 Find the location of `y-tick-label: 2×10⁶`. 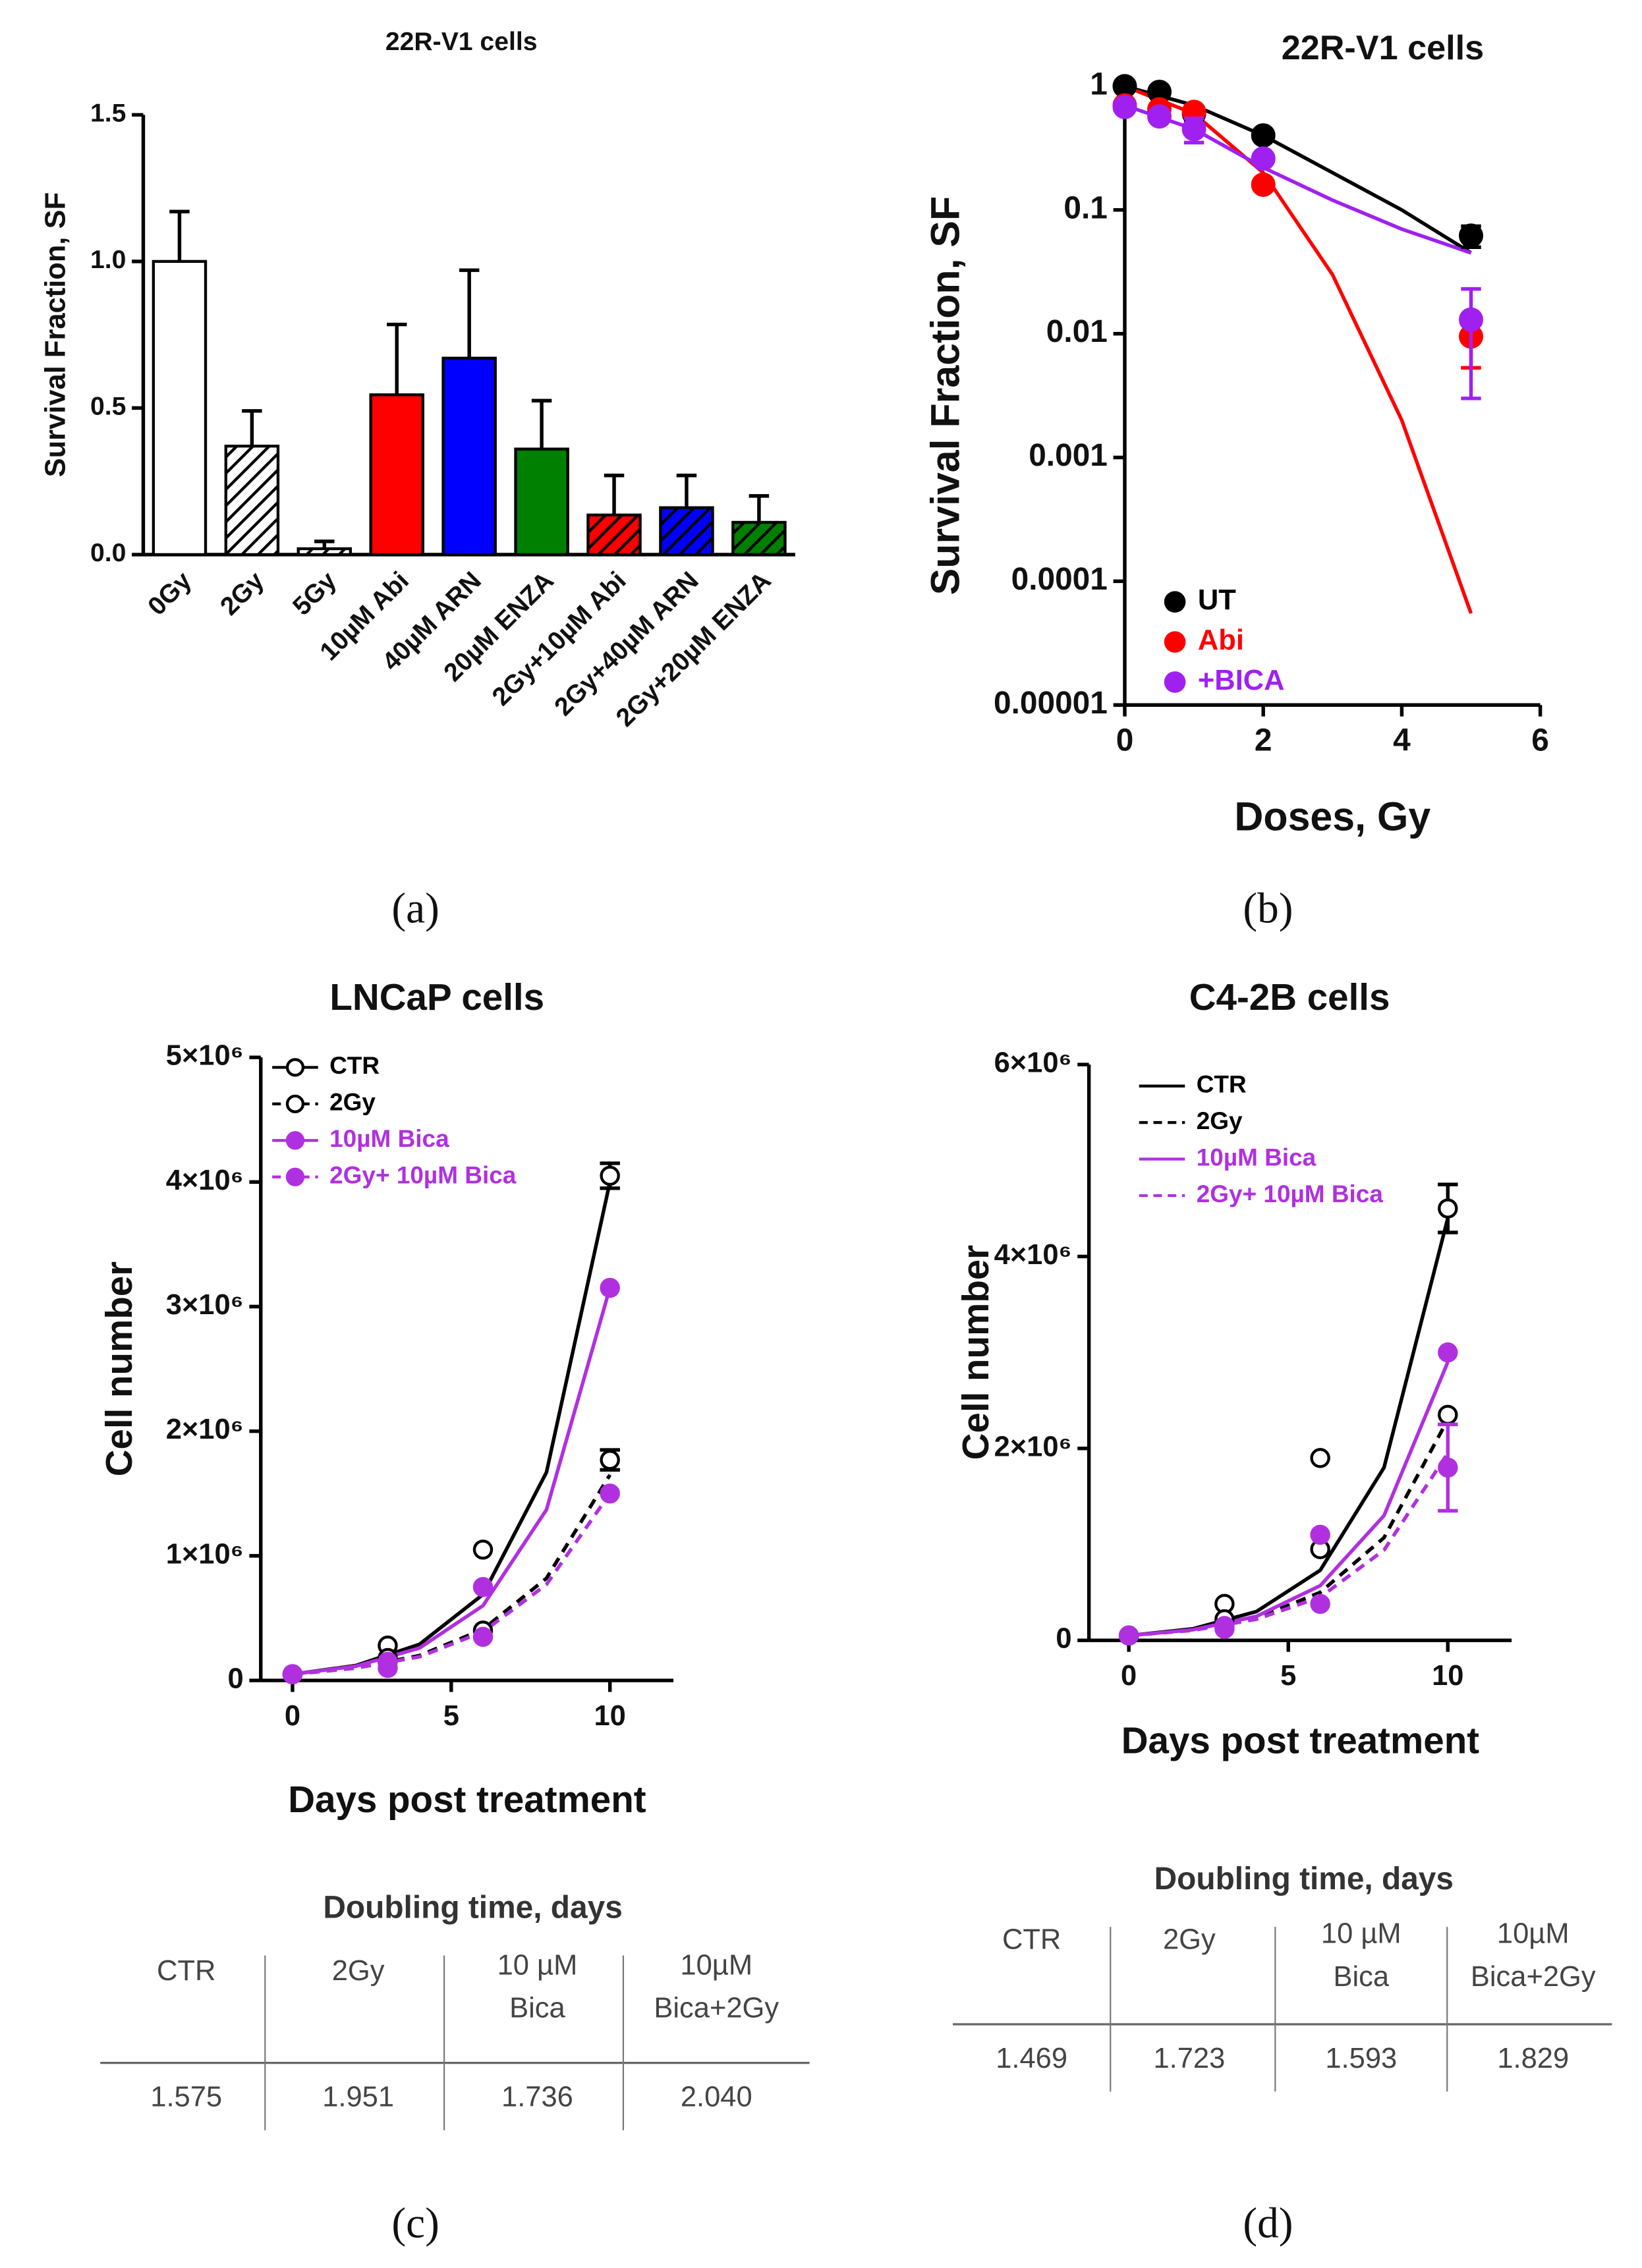

y-tick-label: 2×10⁶ is located at coordinates (205, 1429).